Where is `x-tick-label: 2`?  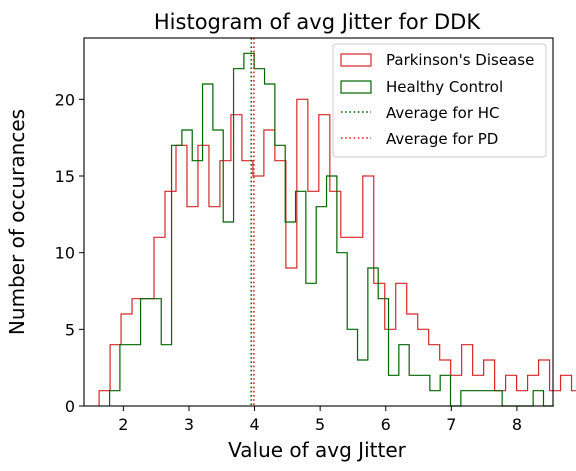 x-tick-label: 2 is located at coordinates (123, 424).